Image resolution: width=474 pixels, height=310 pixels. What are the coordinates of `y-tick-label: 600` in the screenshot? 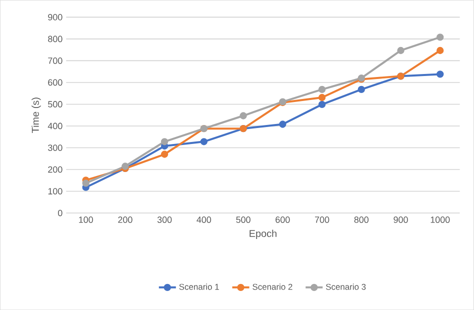 It's located at (55, 82).